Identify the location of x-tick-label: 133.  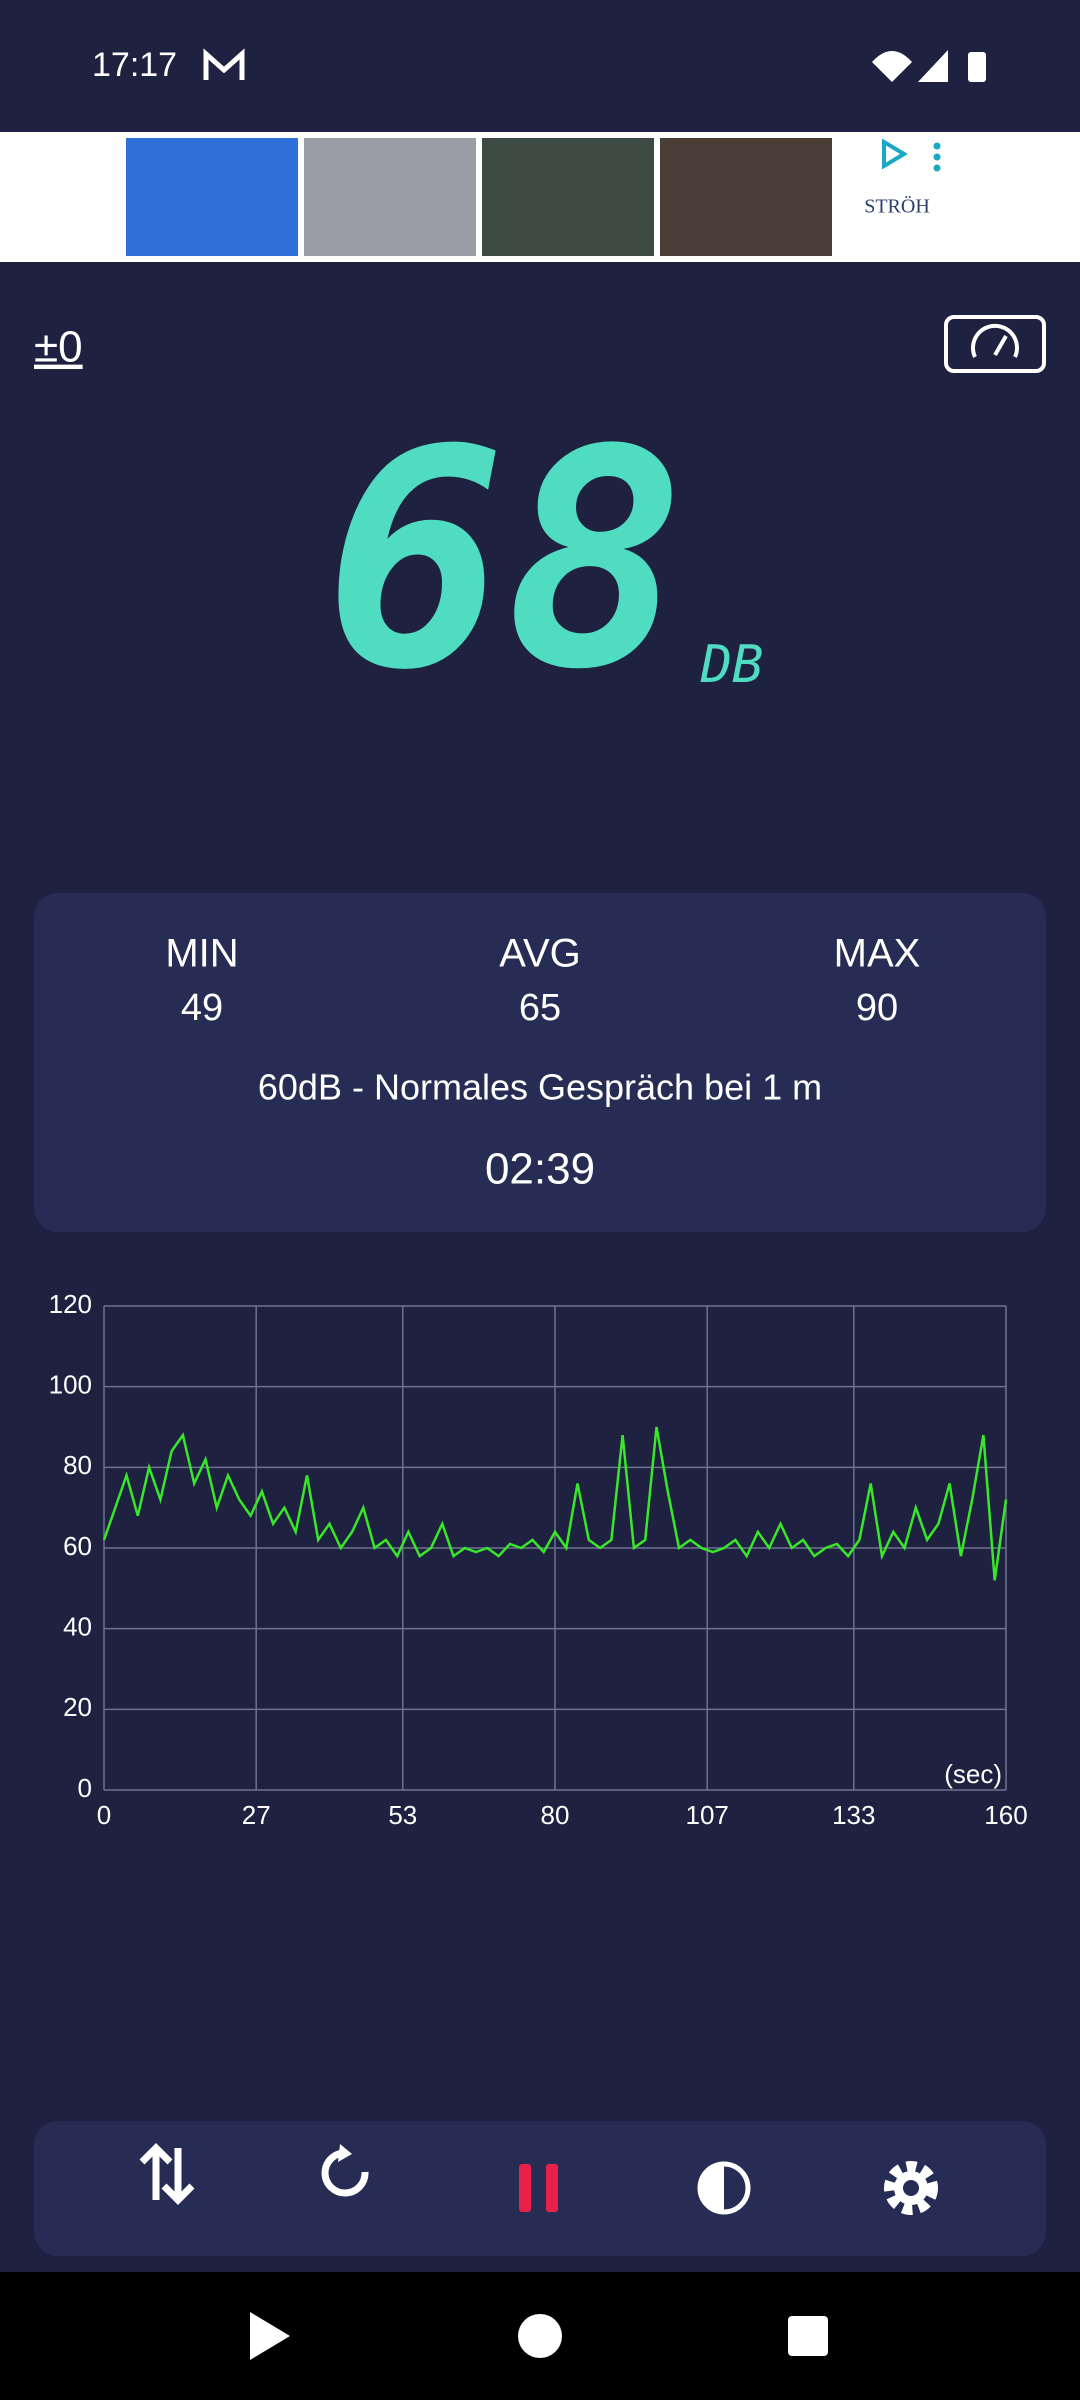
(853, 1815).